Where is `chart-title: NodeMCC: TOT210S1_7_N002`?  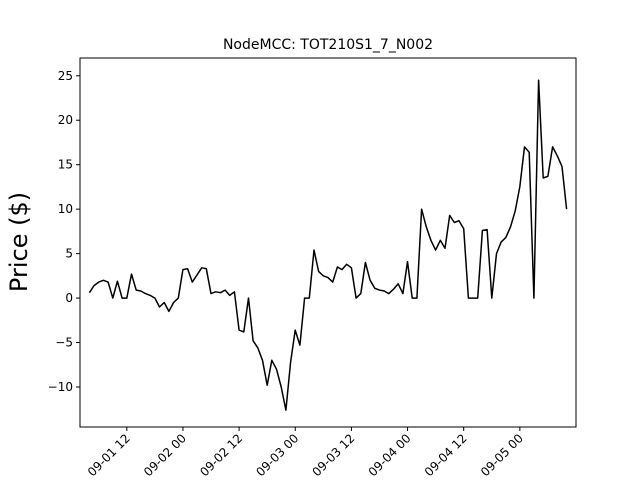 chart-title: NodeMCC: TOT210S1_7_N002 is located at coordinates (328, 45).